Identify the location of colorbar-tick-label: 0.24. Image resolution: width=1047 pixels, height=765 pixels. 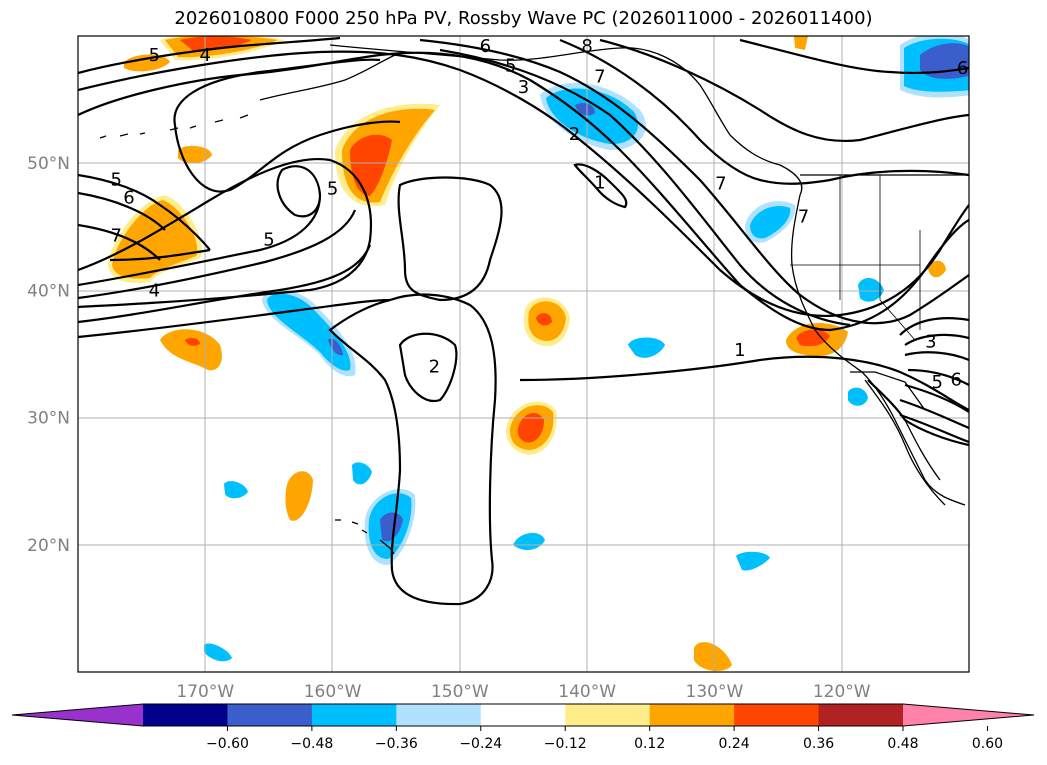
(734, 744).